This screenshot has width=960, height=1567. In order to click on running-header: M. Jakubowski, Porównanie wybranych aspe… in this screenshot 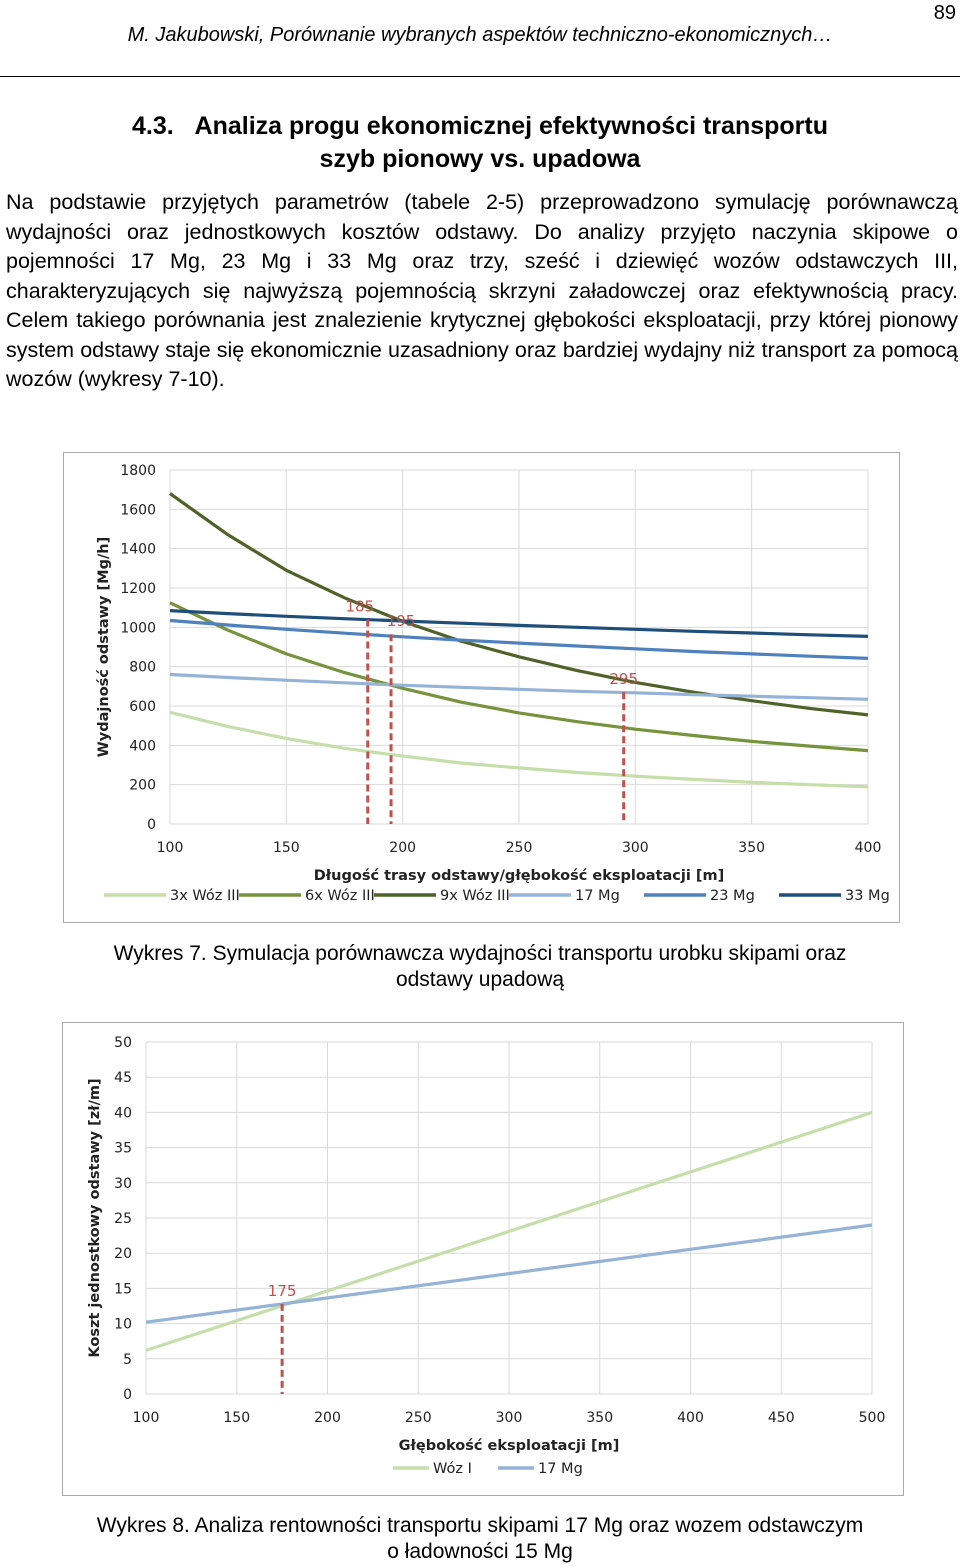, I will do `click(480, 35)`.